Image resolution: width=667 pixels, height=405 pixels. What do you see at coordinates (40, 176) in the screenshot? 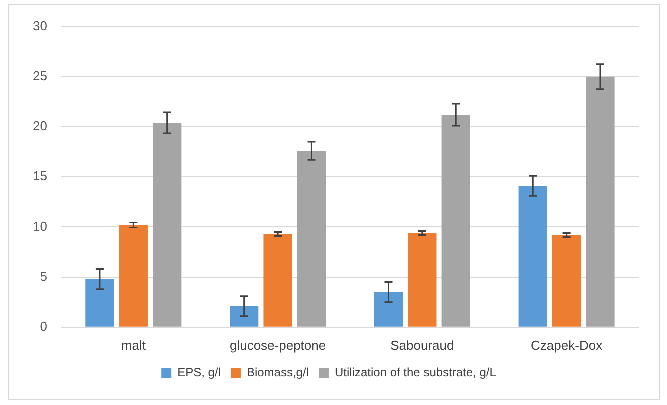
I see `y-tick-label: 15` at bounding box center [40, 176].